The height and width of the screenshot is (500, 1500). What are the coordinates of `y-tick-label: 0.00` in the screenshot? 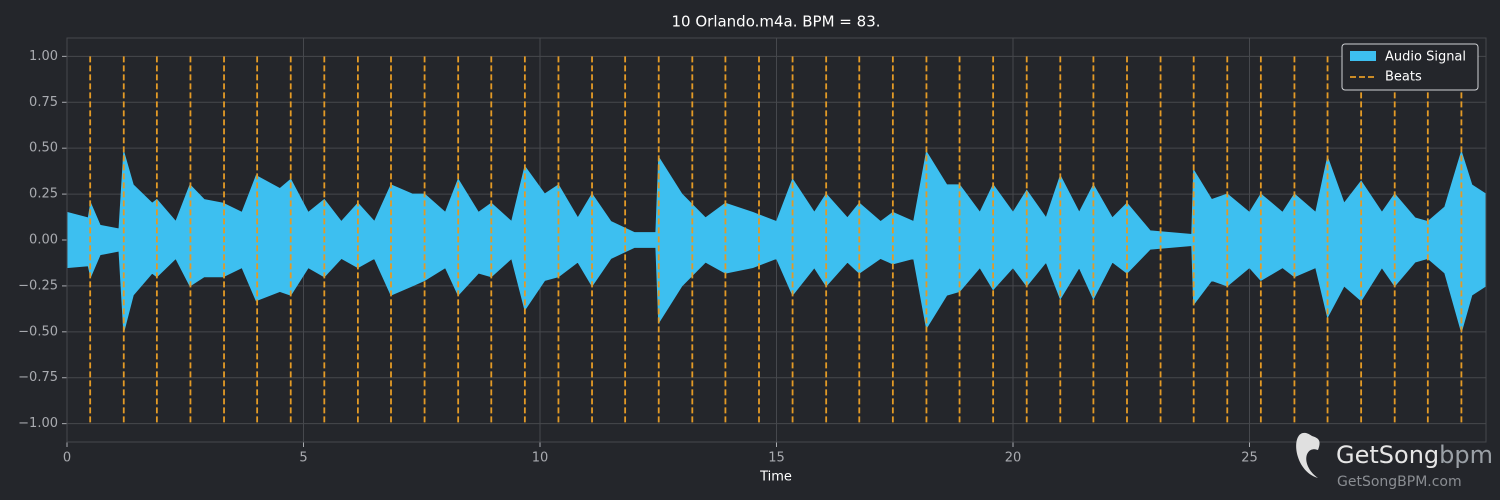 It's located at (43, 240).